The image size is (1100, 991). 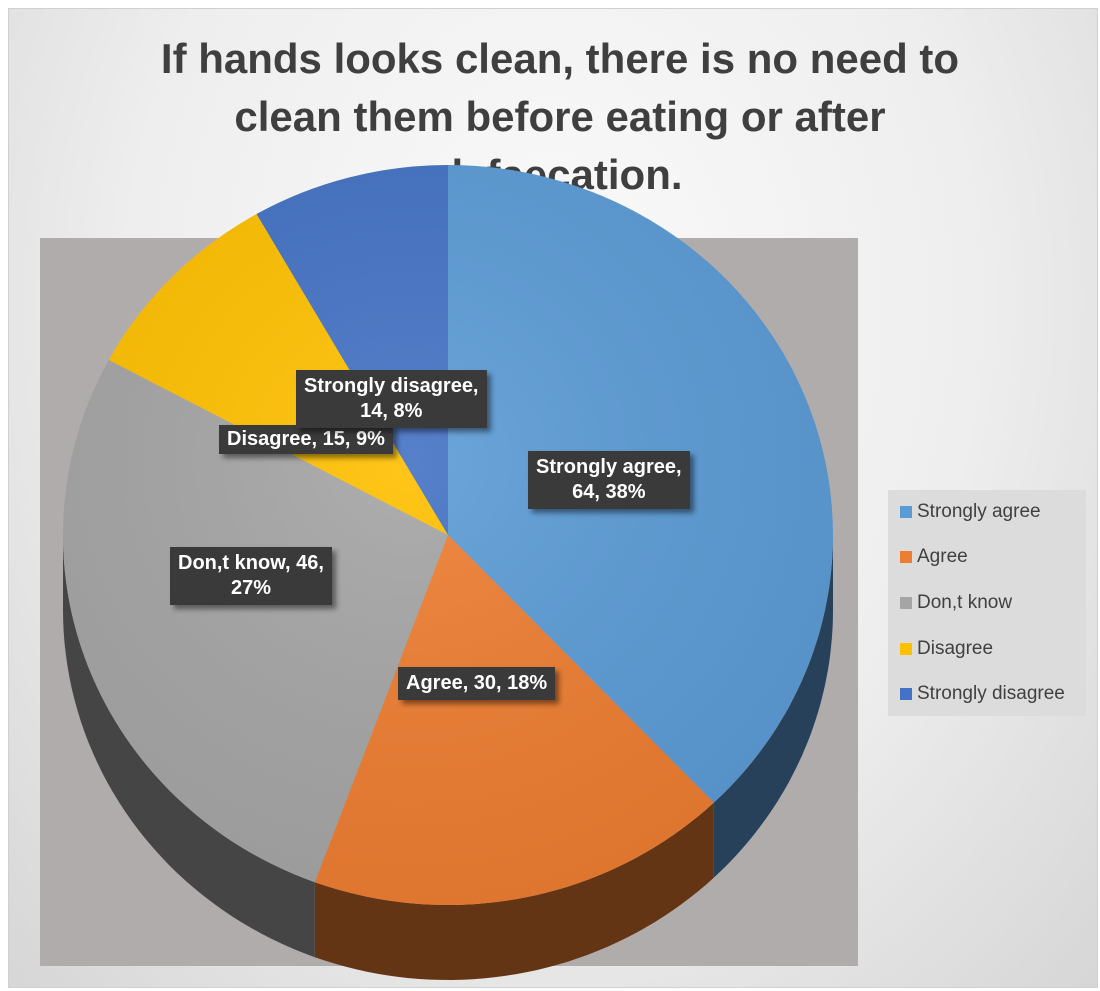 What do you see at coordinates (391, 399) in the screenshot?
I see `data-label-strongly-disagree: Strongly disagree, 14, 8%` at bounding box center [391, 399].